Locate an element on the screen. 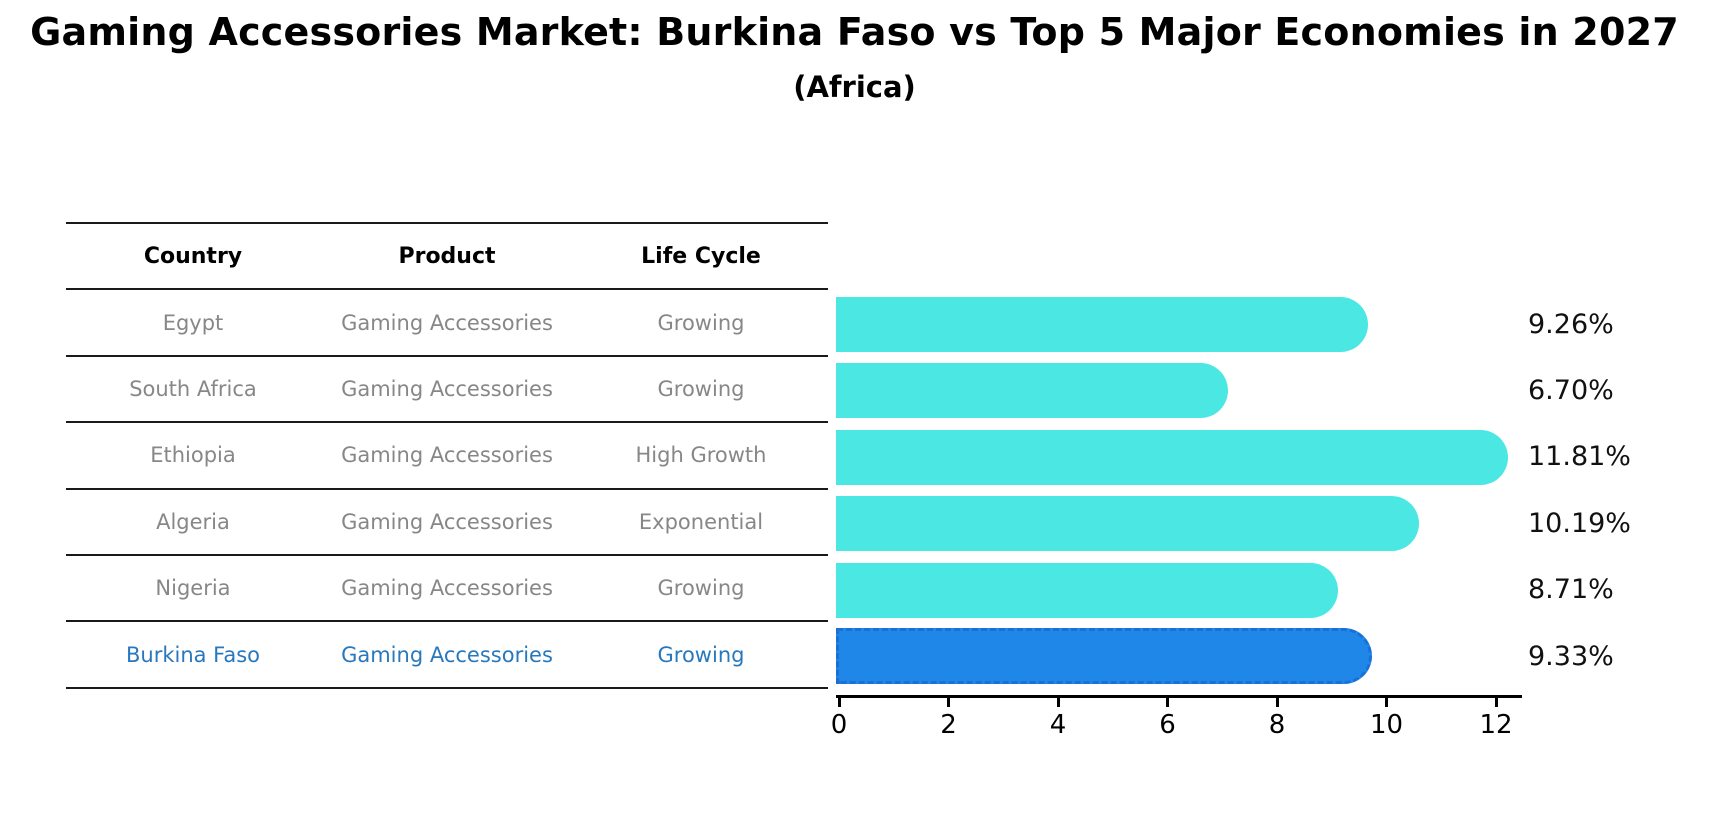  table-row-burkina-faso: Burkina Faso Gaming Accessories Growing is located at coordinates (447, 655).